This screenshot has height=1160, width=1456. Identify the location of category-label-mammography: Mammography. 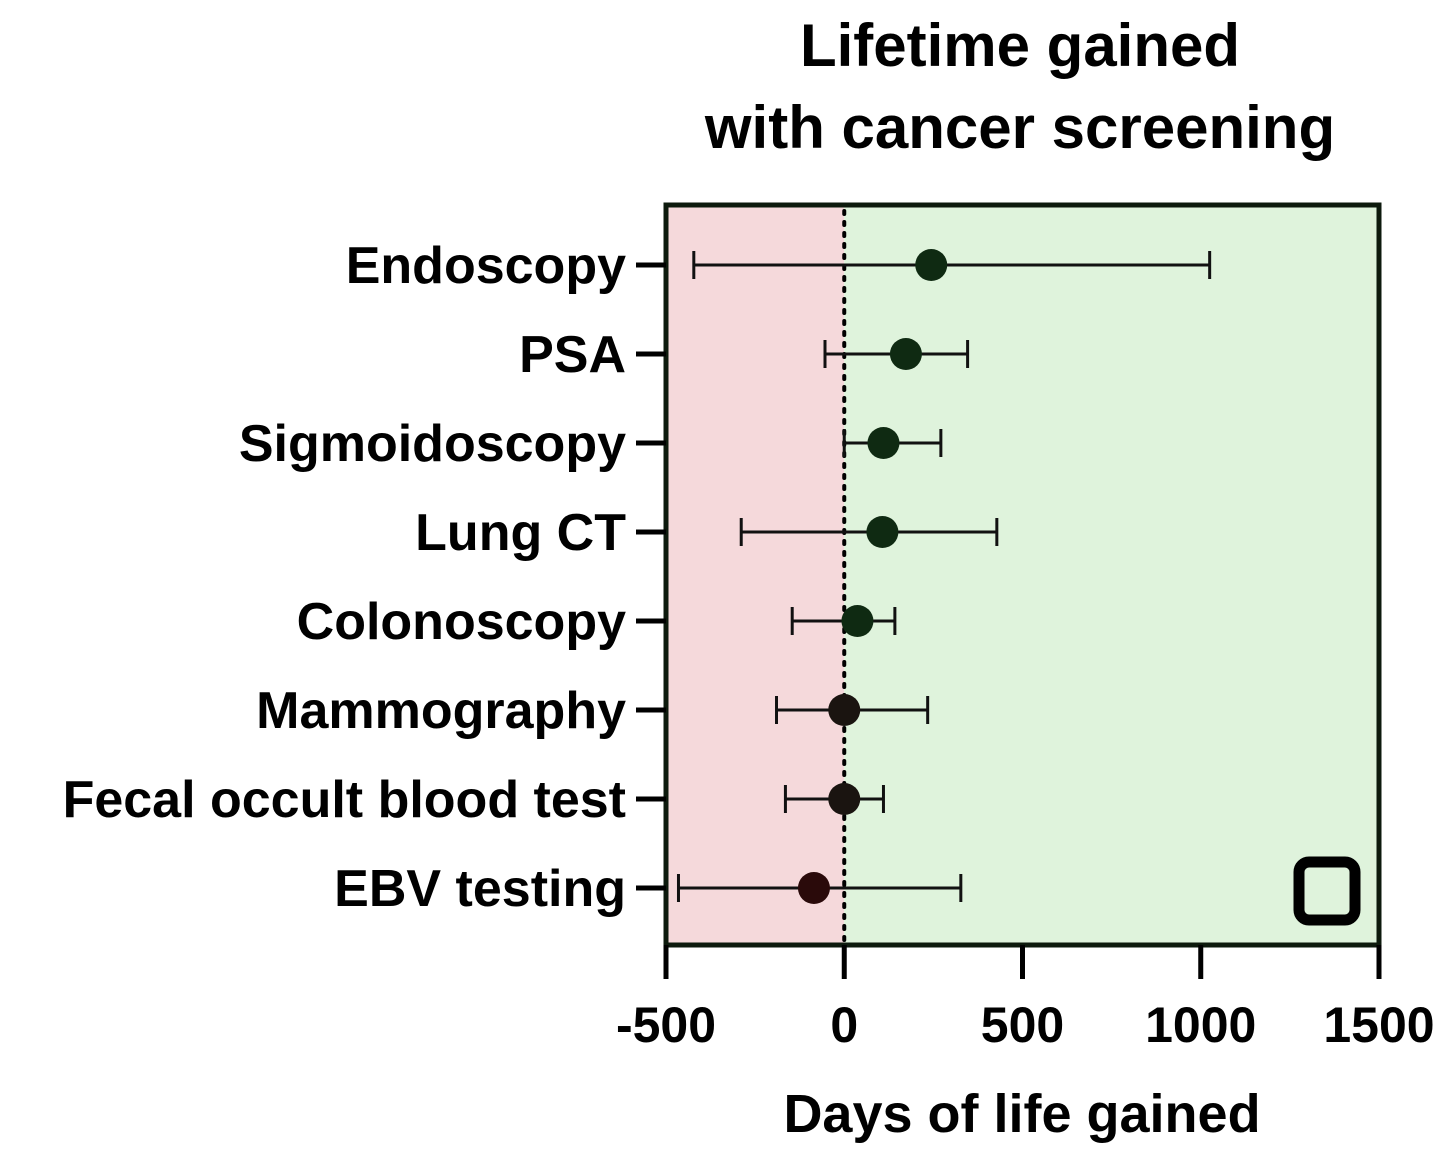
(441, 711).